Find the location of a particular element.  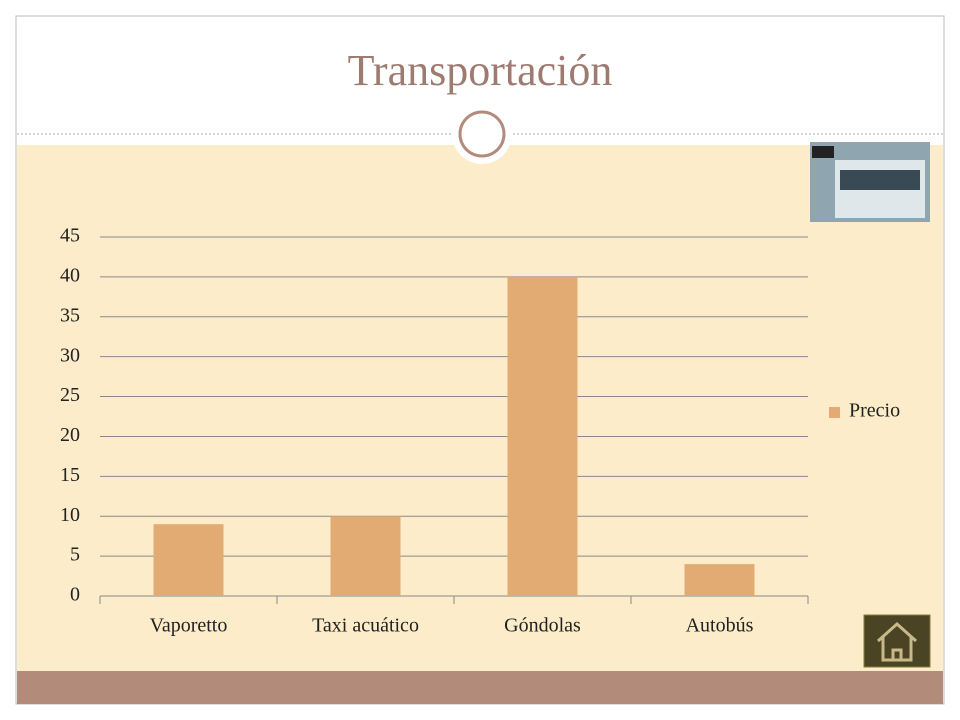

bus-photo is located at coordinates (870, 182).